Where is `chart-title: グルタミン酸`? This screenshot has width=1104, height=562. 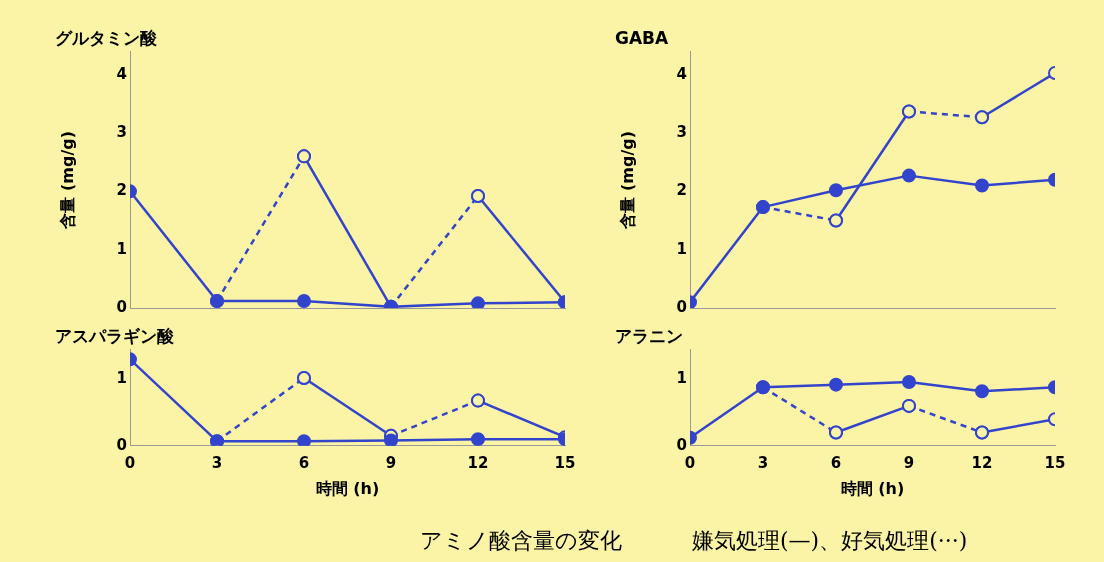 chart-title: グルタミン酸 is located at coordinates (106, 37).